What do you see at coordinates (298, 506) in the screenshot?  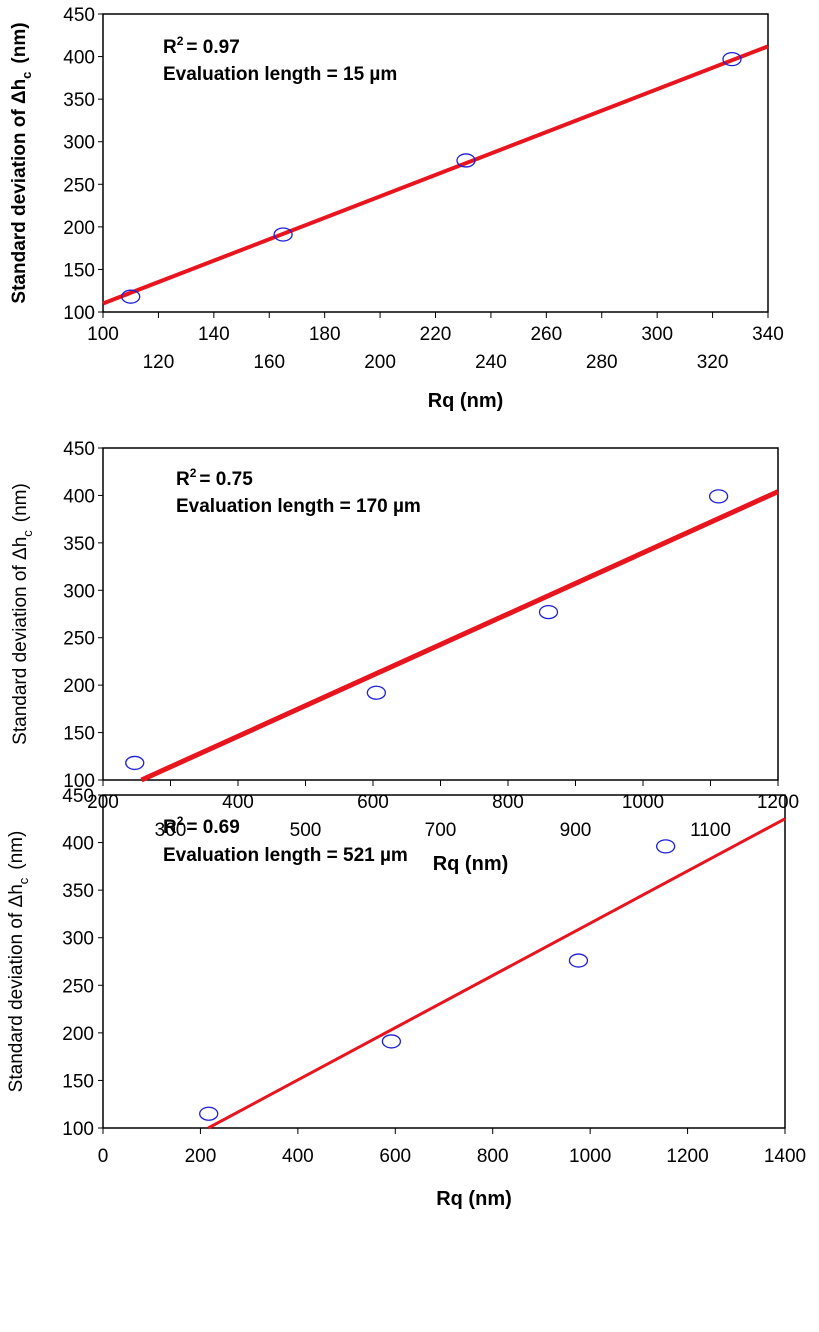 I see `evaluation-length-annotation: Evaluation length = 170 µm` at bounding box center [298, 506].